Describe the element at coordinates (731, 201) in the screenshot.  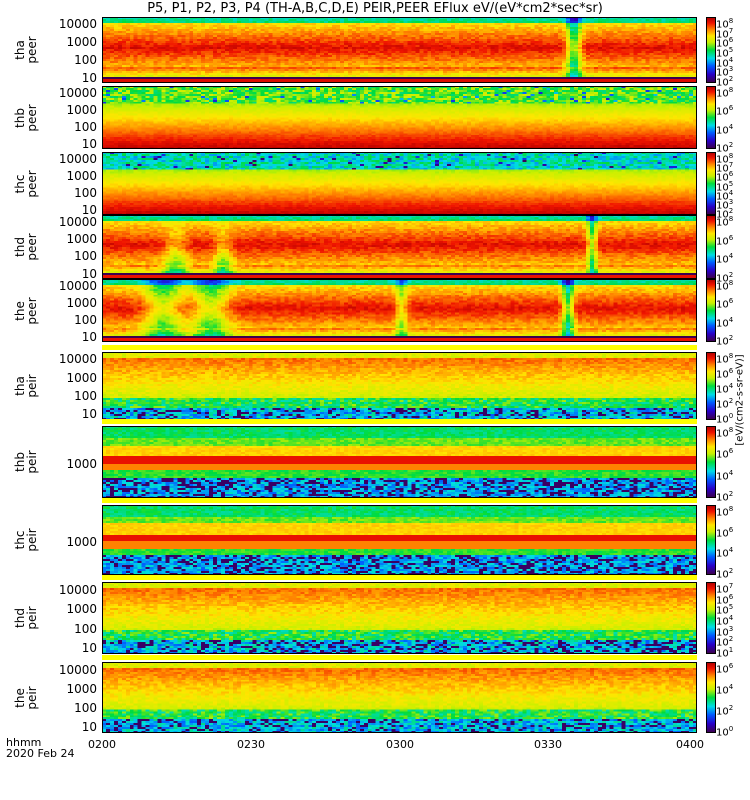
I see `colorbar-exponent: 3` at that location.